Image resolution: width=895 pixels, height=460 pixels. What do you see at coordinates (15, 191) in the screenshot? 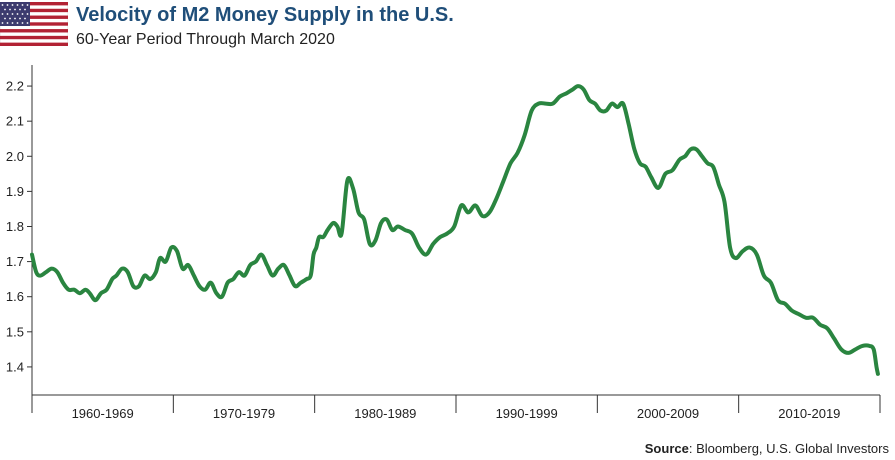
I see `y-tick-label: 1.9` at bounding box center [15, 191].